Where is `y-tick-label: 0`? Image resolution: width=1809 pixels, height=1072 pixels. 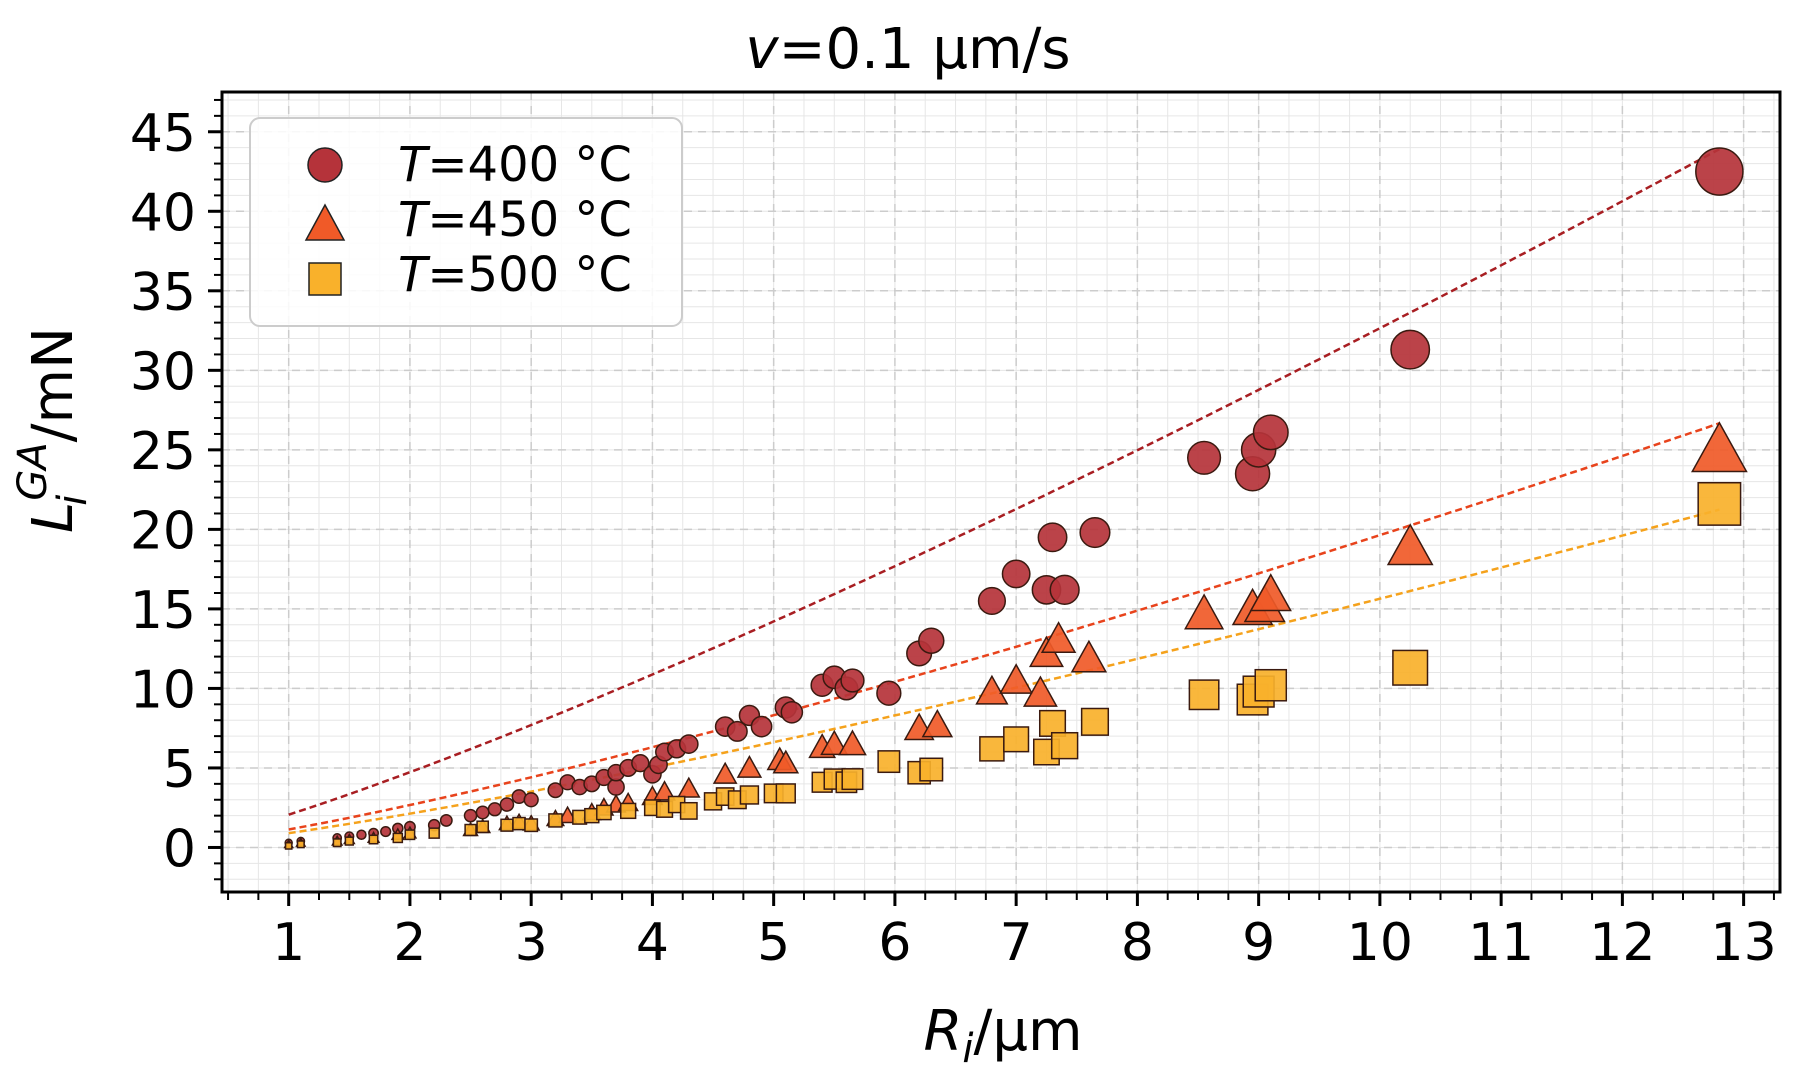 y-tick-label: 0 is located at coordinates (179, 849).